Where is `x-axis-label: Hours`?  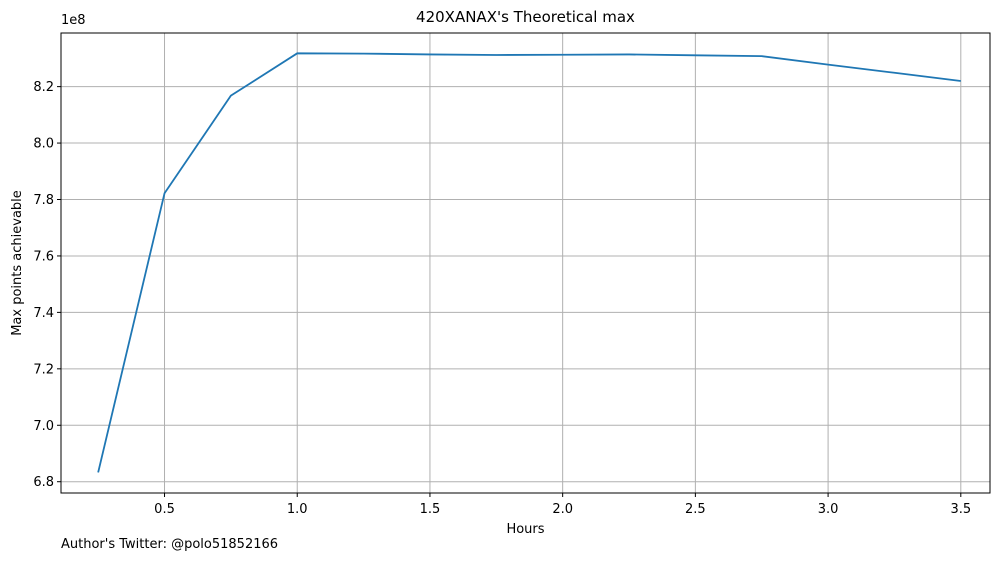
x-axis-label: Hours is located at coordinates (525, 529).